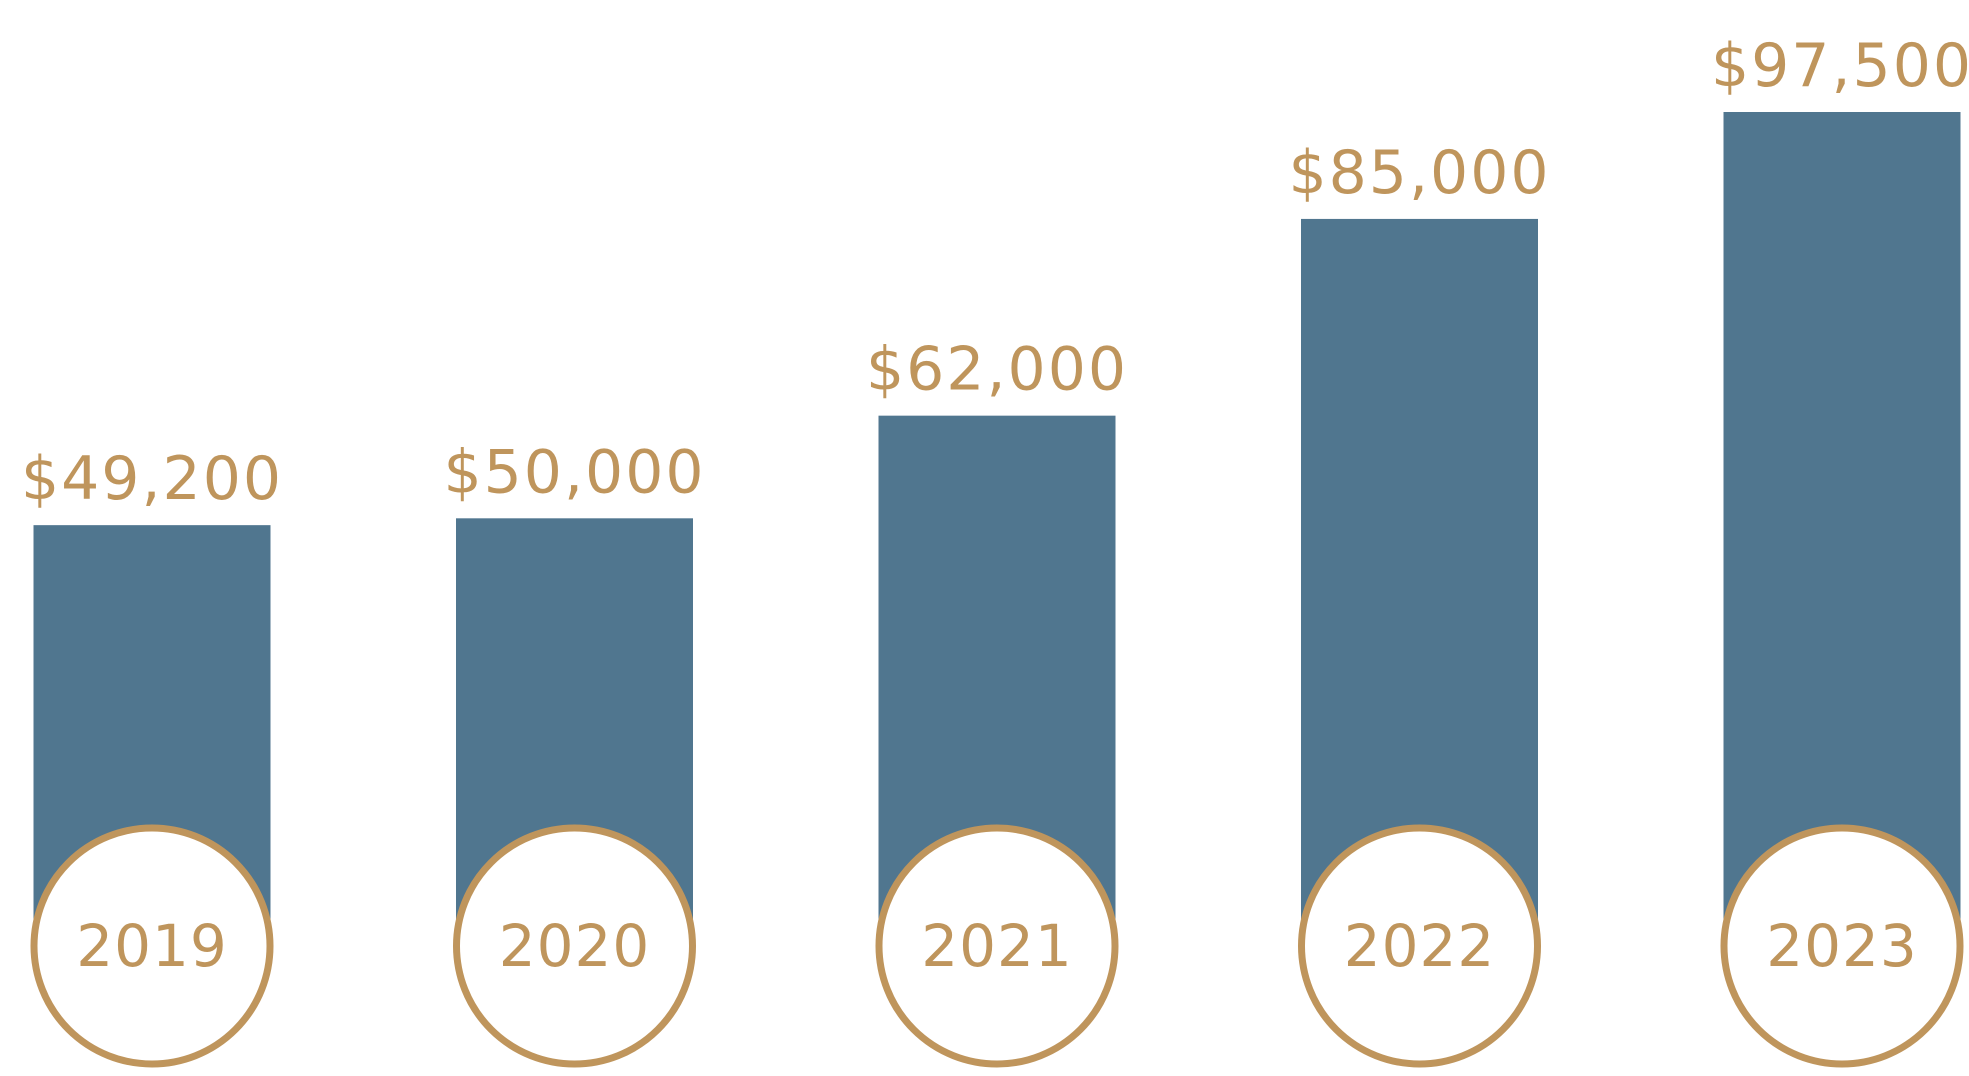  I want to click on value-label: $62,000, so click(997, 370).